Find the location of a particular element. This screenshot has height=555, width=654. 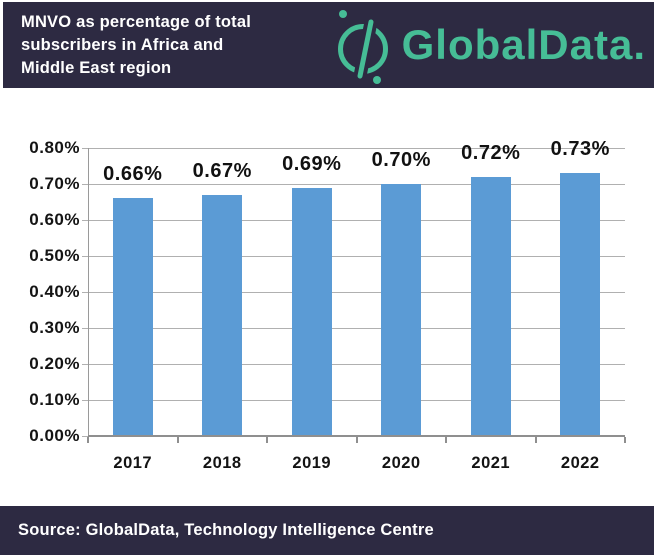

x-axis-label: 2019 is located at coordinates (312, 463).